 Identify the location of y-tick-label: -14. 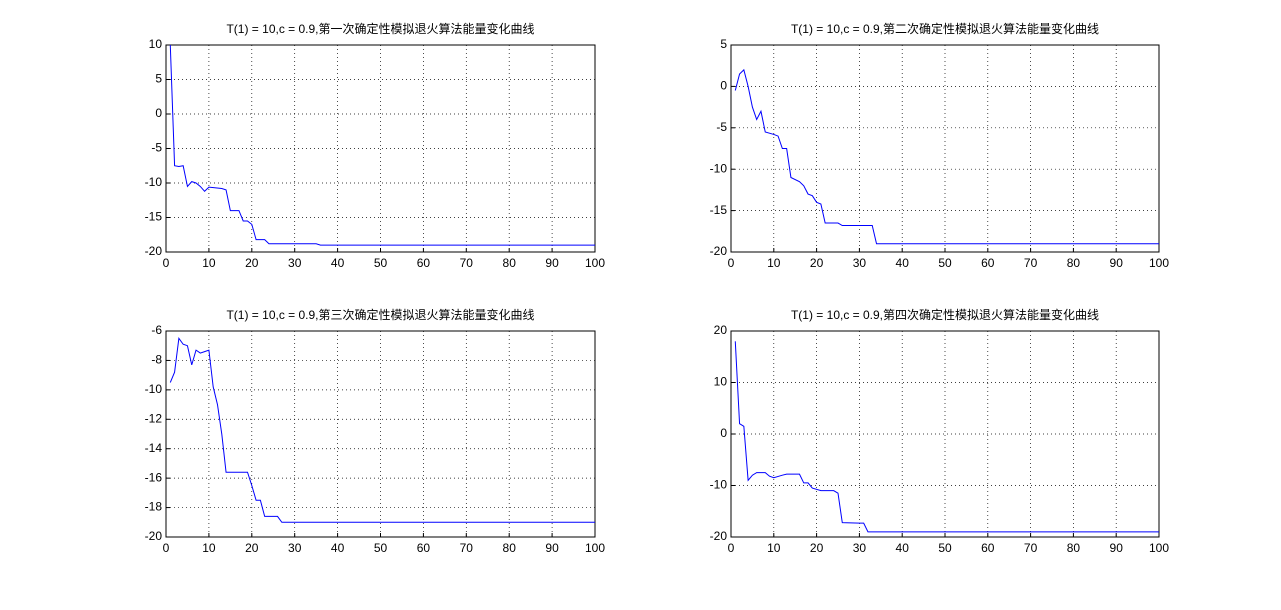
(154, 448).